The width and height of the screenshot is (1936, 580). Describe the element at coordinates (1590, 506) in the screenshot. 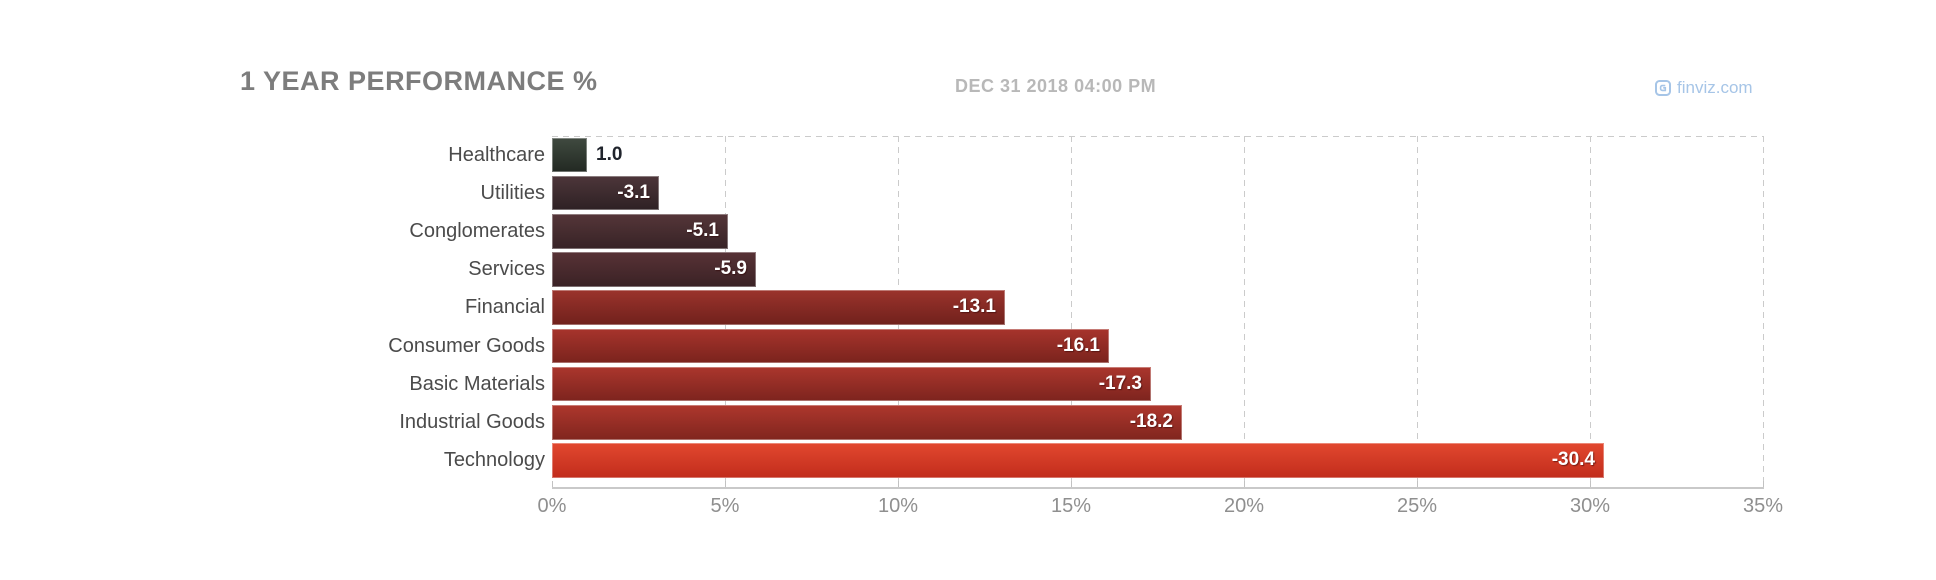

I see `x-axis-tick-label: 30%` at that location.